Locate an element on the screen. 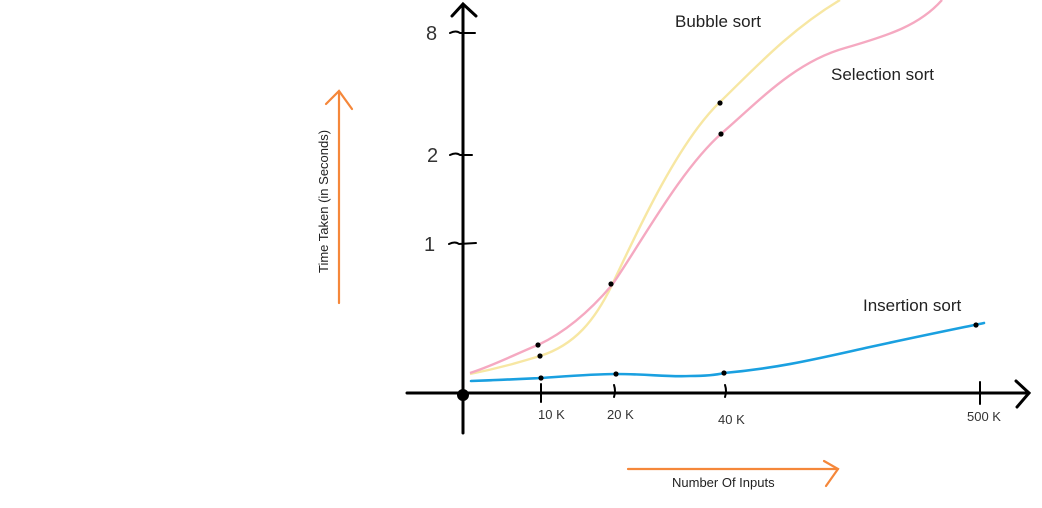 Image resolution: width=1042 pixels, height=508 pixels. y-axis-title: Time Taken (in Seconds) is located at coordinates (323, 201).